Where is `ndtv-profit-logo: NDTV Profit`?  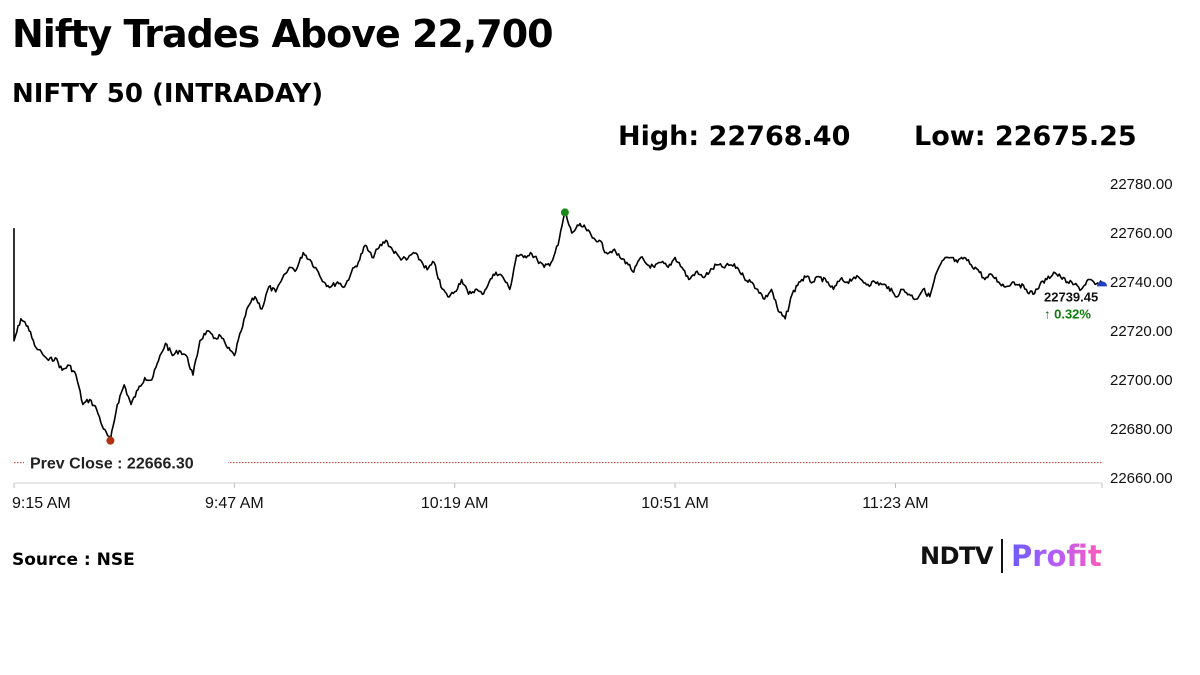
ndtv-profit-logo: NDTV Profit is located at coordinates (1011, 556).